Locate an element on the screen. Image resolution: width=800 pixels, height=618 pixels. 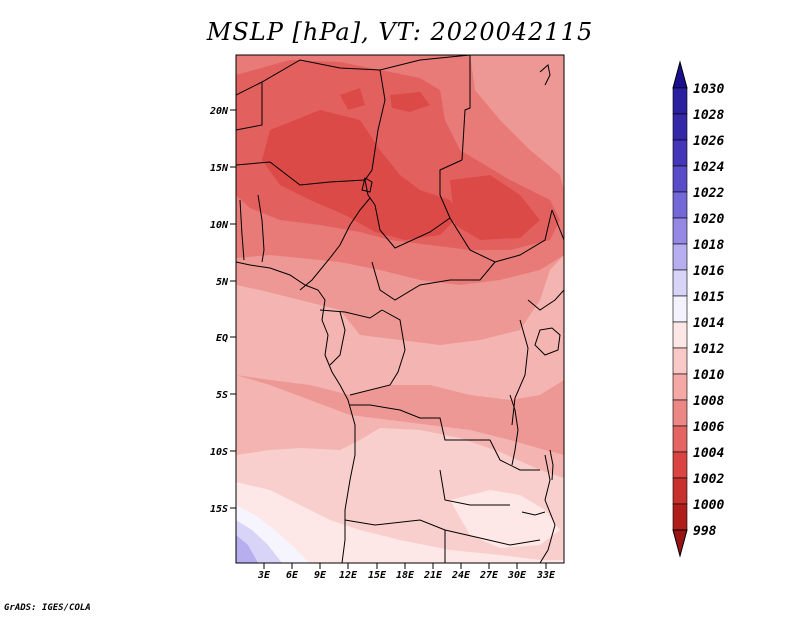
border-mali-niger is located at coordinates (249, 106).